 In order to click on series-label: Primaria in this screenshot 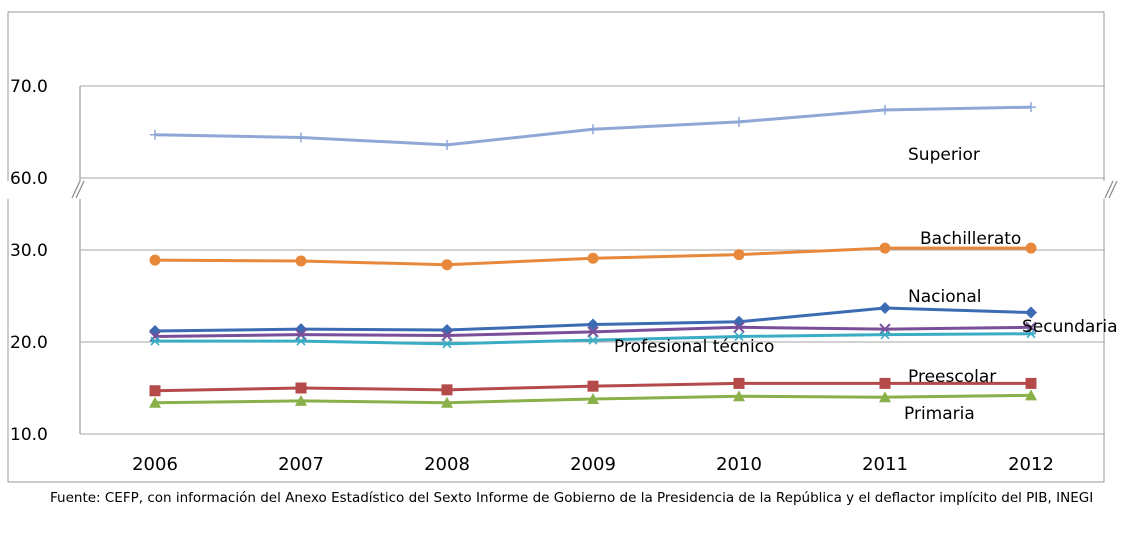, I will do `click(939, 414)`.